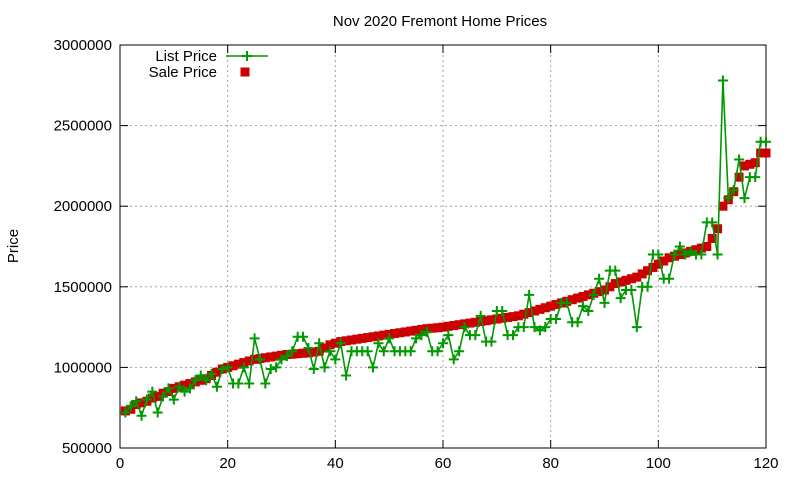 The image size is (800, 480). I want to click on y-tick-label: 2500000, so click(83, 126).